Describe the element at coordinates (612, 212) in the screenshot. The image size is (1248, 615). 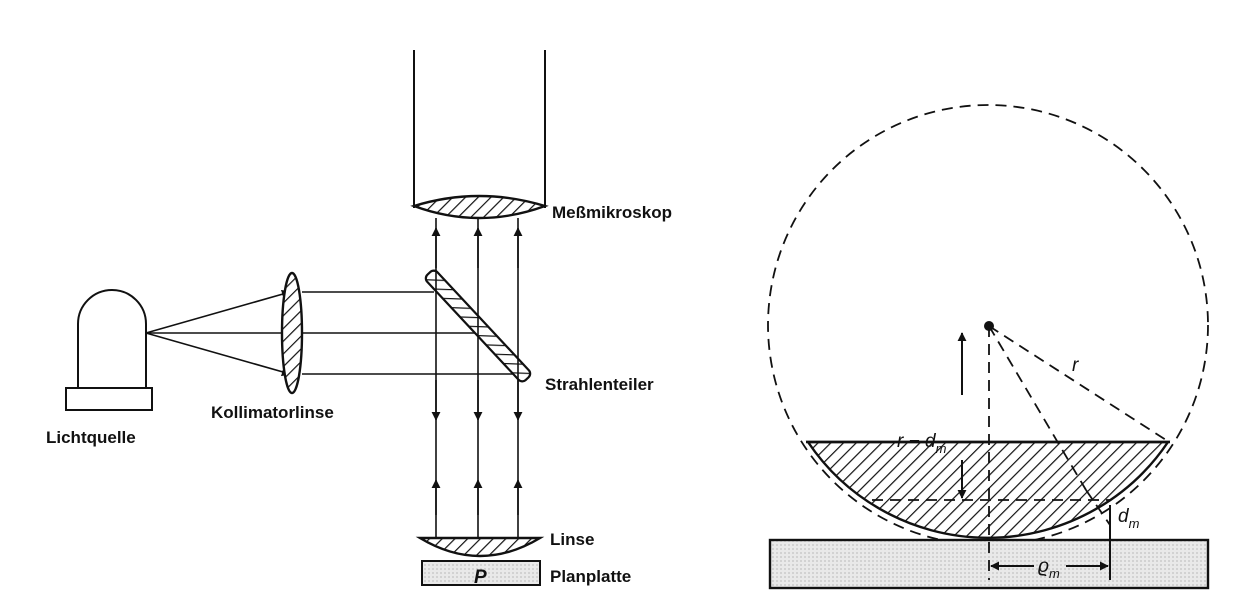
I see `label-microscope: Meßmikroskop` at that location.